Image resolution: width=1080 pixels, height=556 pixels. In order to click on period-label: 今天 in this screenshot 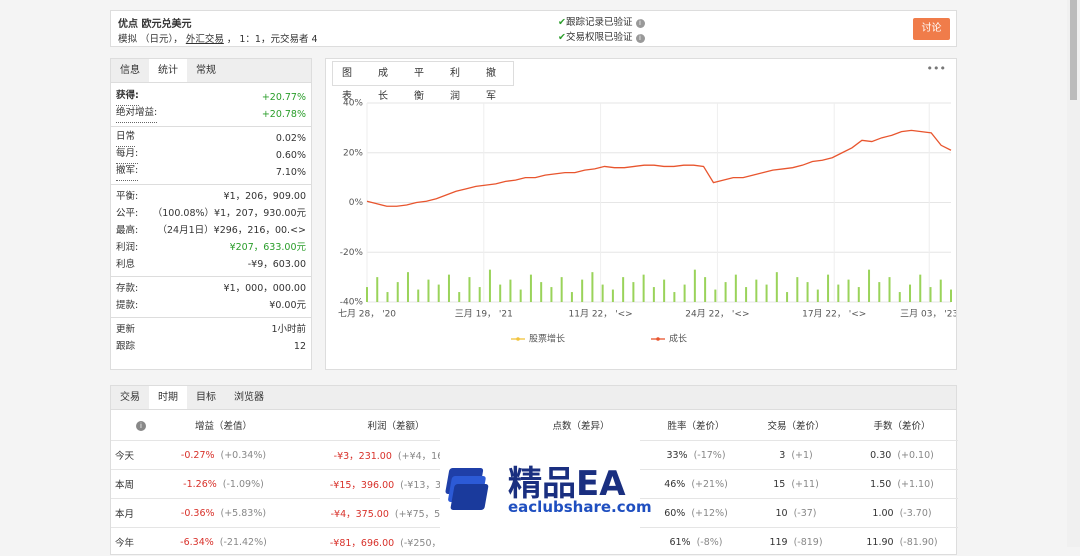, I will do `click(141, 455)`.